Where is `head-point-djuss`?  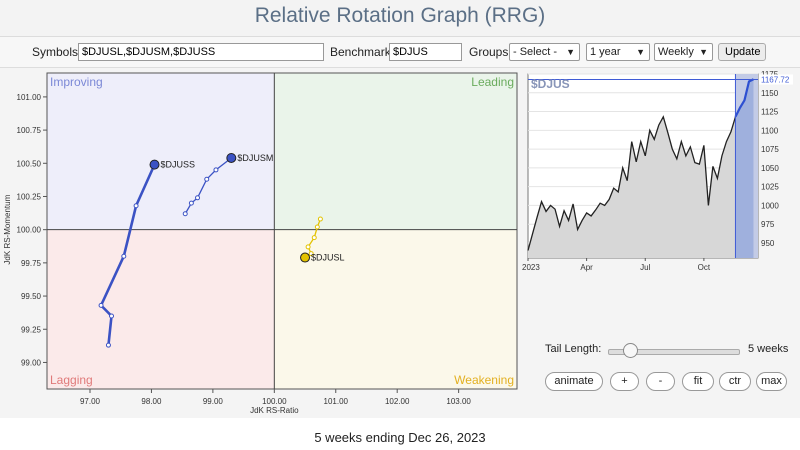
head-point-djuss is located at coordinates (154, 164).